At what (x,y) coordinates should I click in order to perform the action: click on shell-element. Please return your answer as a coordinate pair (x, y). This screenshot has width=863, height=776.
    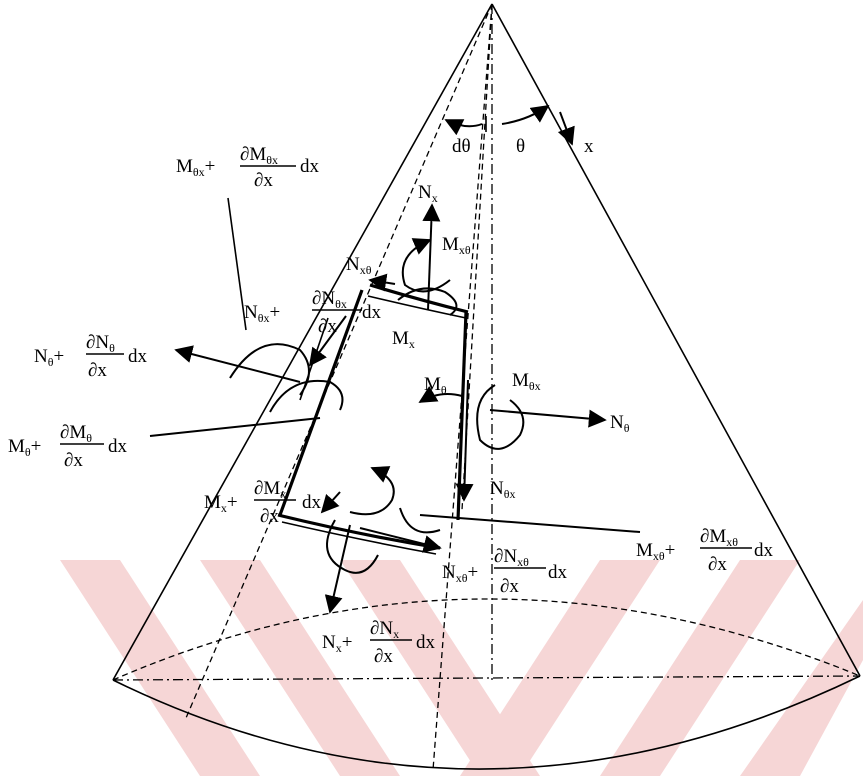
    Looking at the image, I should click on (373, 419).